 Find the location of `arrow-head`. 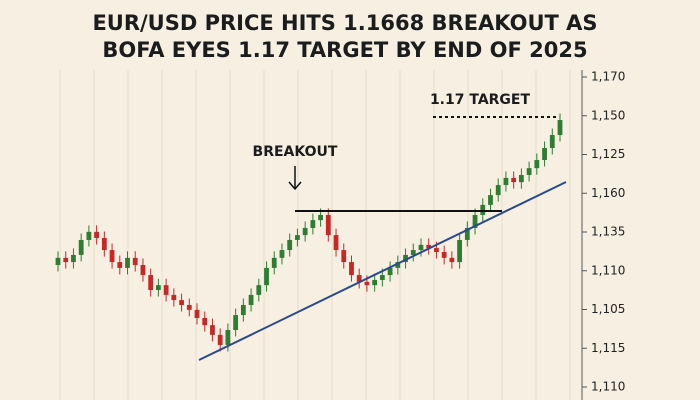

arrow-head is located at coordinates (295, 186).